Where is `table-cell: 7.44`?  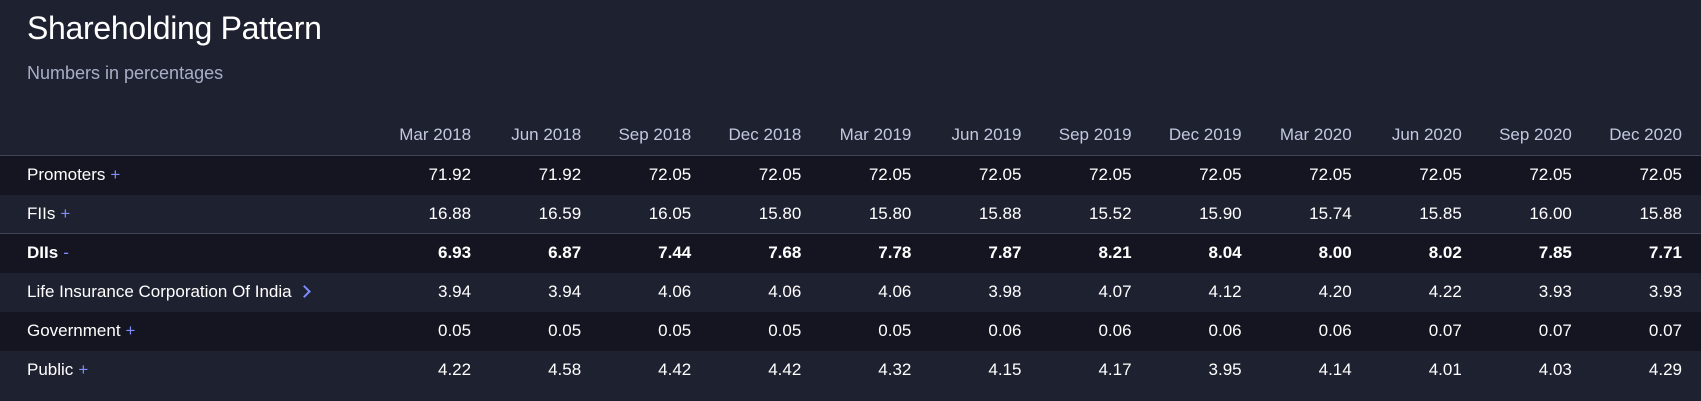 table-cell: 7.44 is located at coordinates (655, 253).